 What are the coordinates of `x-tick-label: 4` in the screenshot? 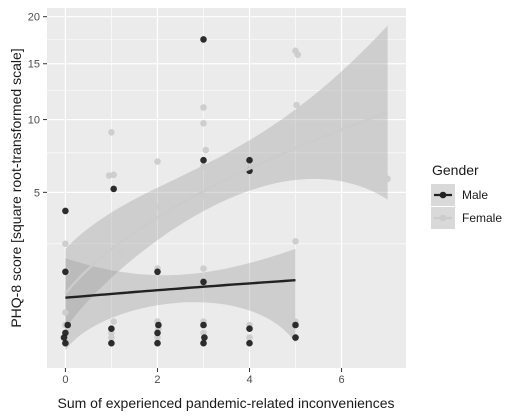 It's located at (249, 380).